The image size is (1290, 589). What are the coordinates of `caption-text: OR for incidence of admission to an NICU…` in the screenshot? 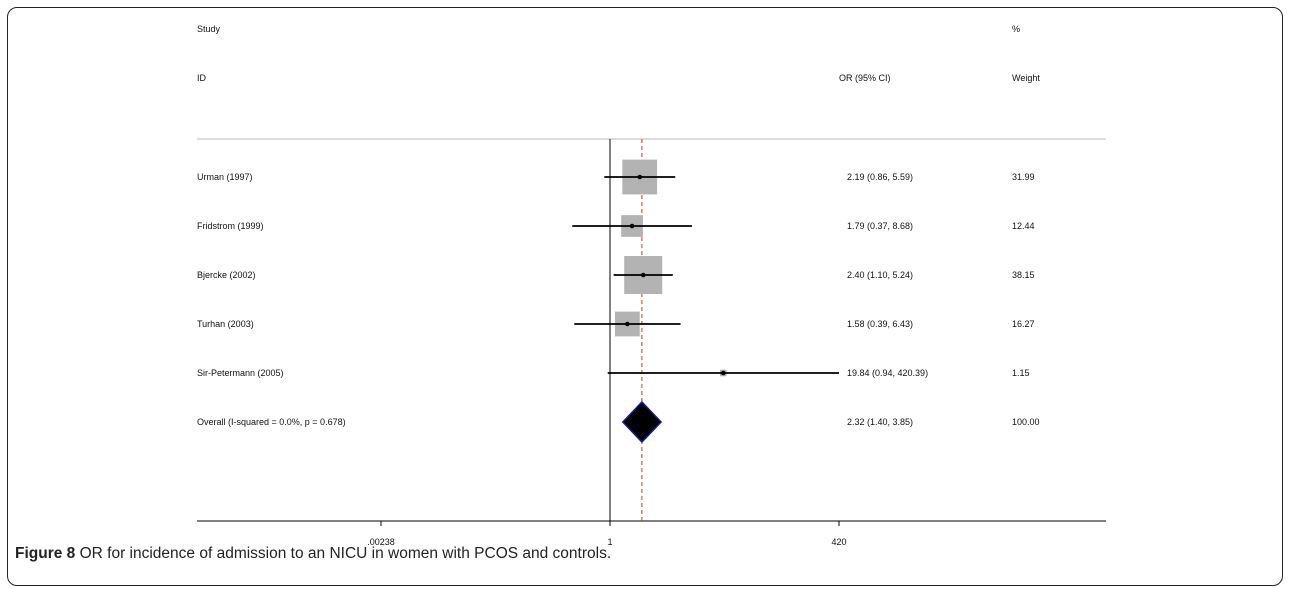 It's located at (343, 553).